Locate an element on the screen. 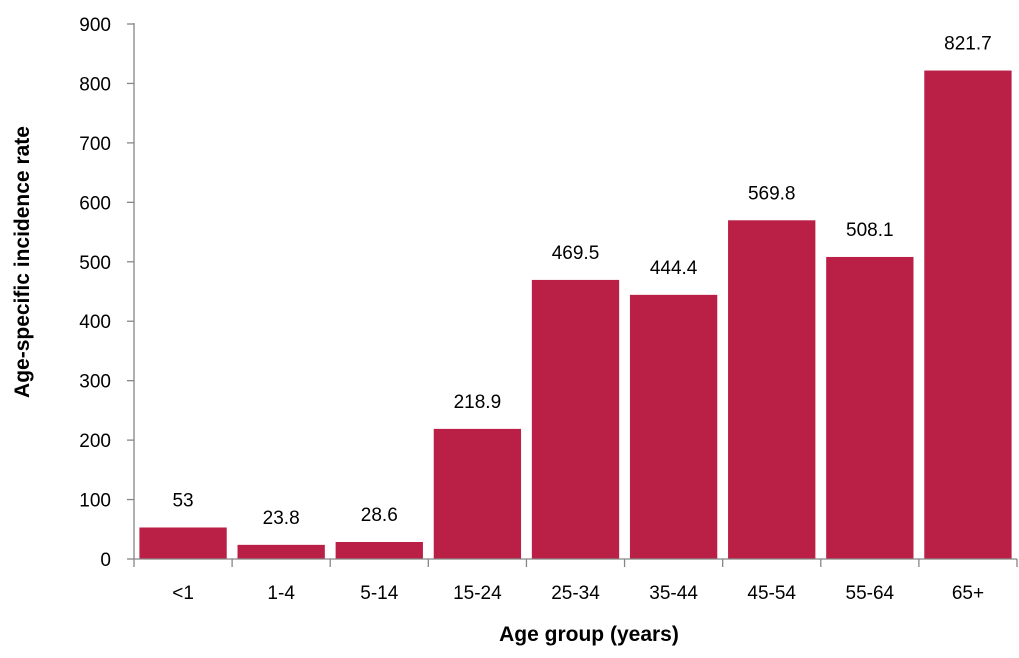 This screenshot has width=1019, height=658. x-tick-label: 65+ is located at coordinates (968, 593).